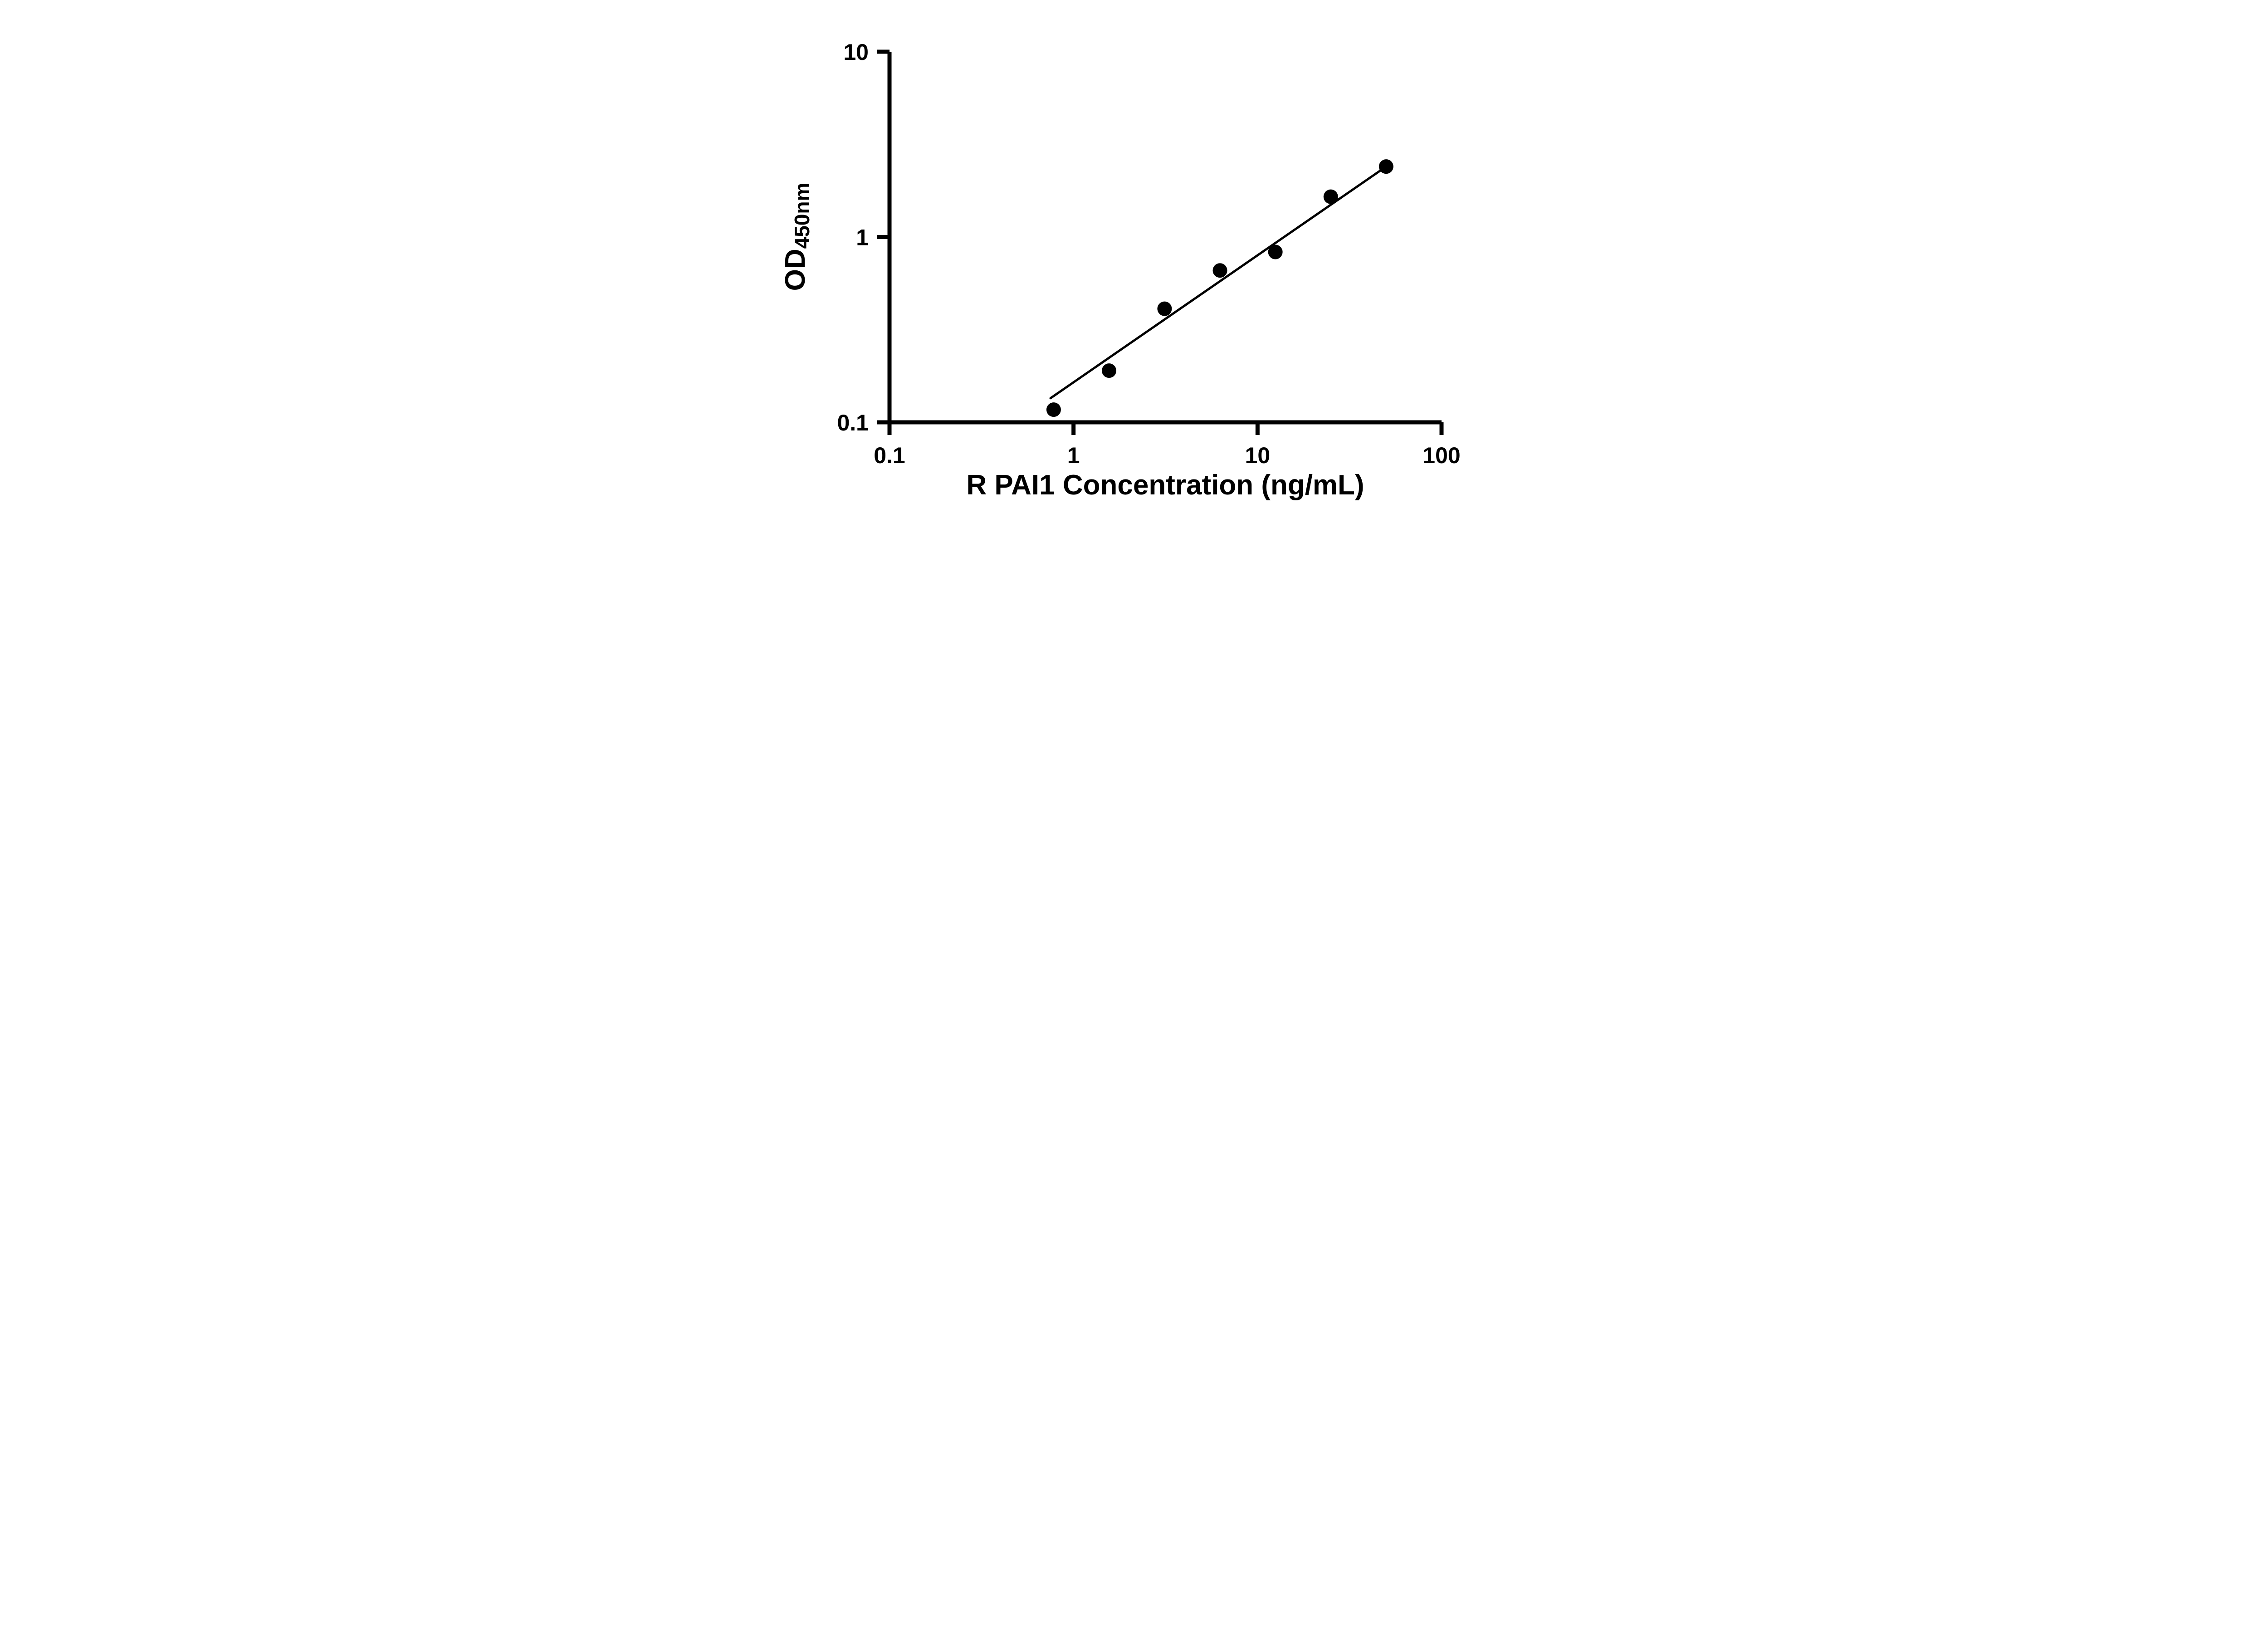 The height and width of the screenshot is (1633, 2268). I want to click on trend-line-group, so click(1218, 282).